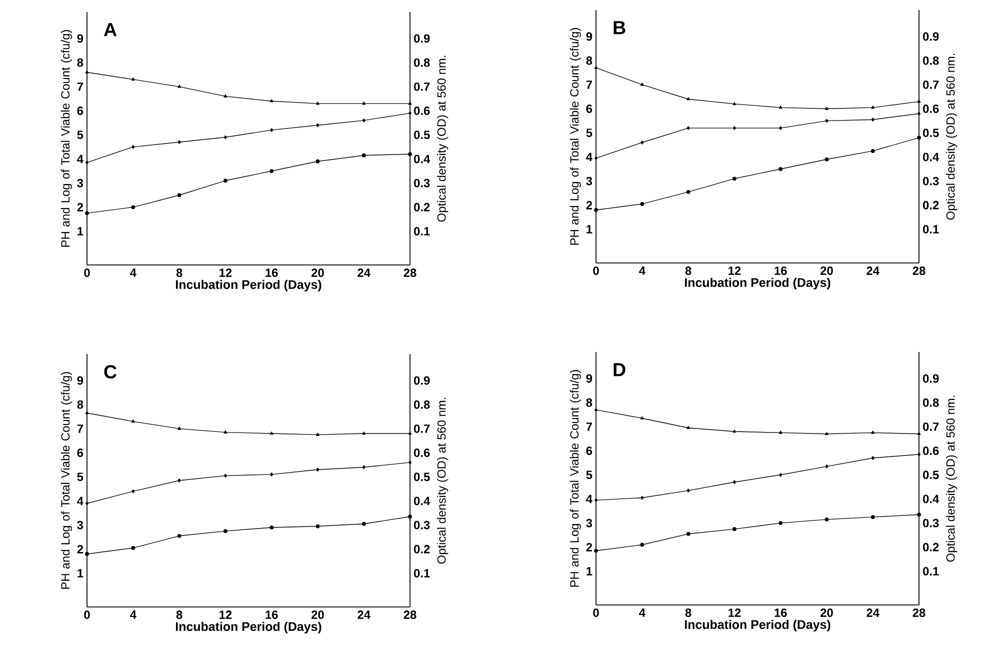 Image resolution: width=996 pixels, height=655 pixels. Describe the element at coordinates (80, 62) in the screenshot. I see `y-tick-label: 8` at that location.